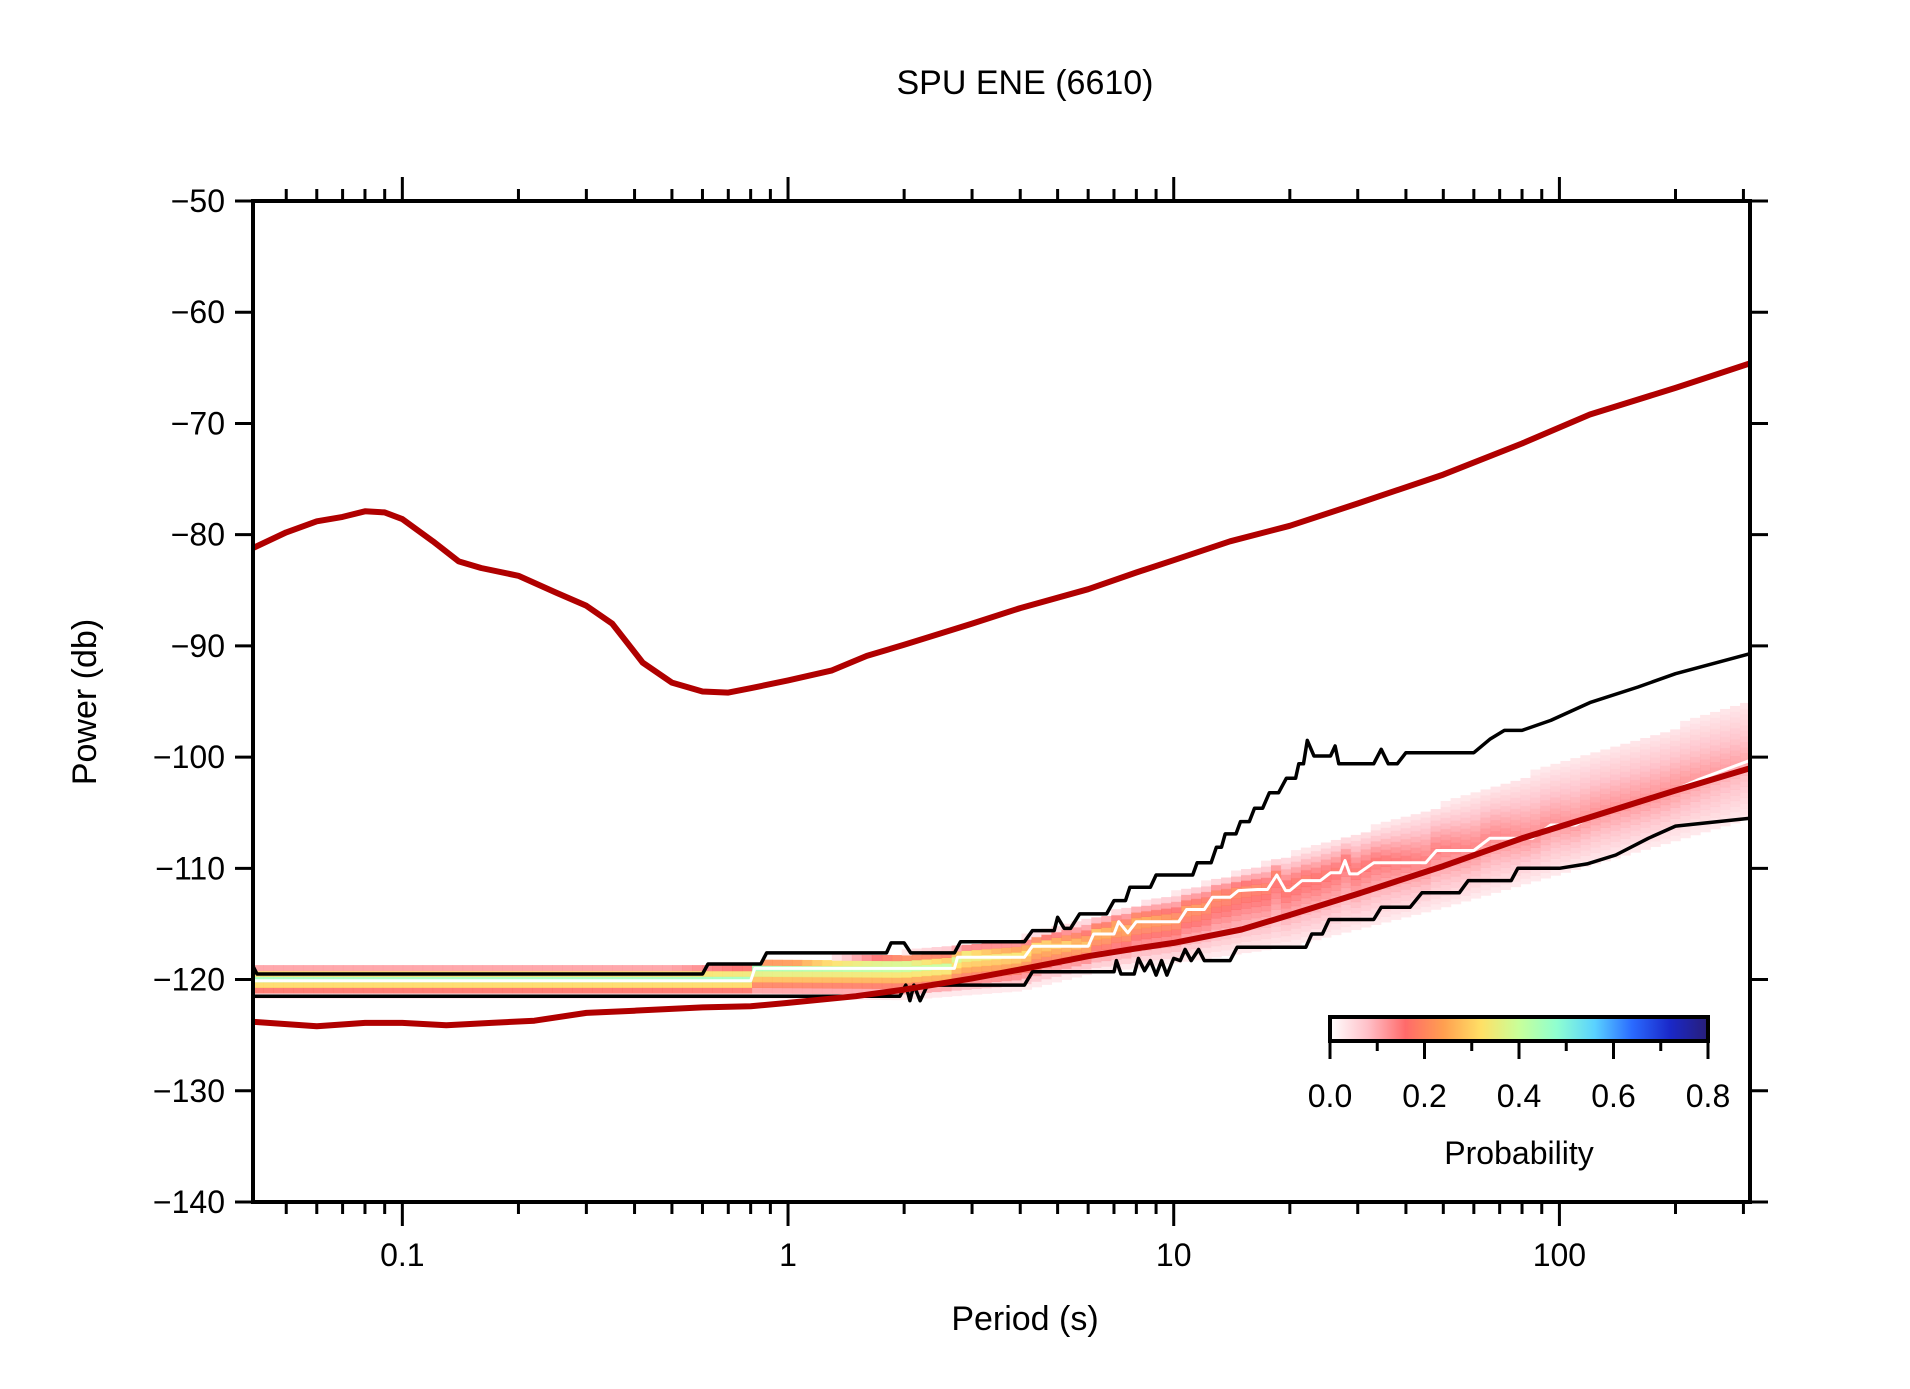 The width and height of the screenshot is (1910, 1389). Describe the element at coordinates (190, 868) in the screenshot. I see `y-tick-label: −110` at that location.